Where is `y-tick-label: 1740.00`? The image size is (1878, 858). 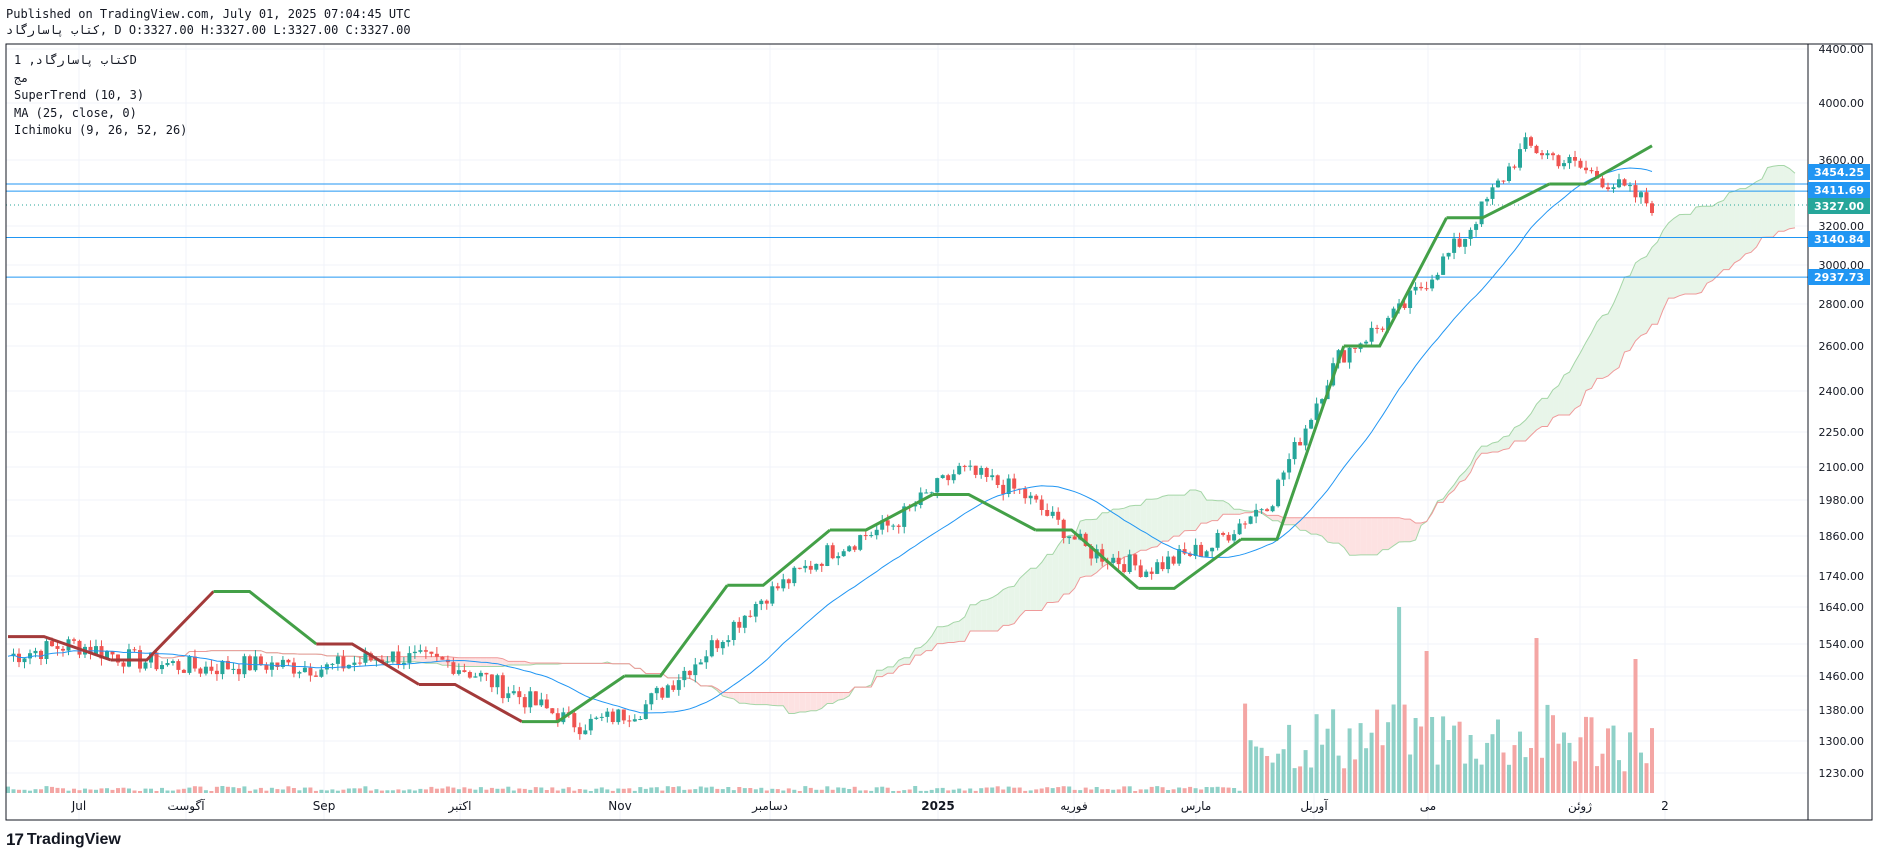
y-tick-label: 1740.00 is located at coordinates (1842, 576).